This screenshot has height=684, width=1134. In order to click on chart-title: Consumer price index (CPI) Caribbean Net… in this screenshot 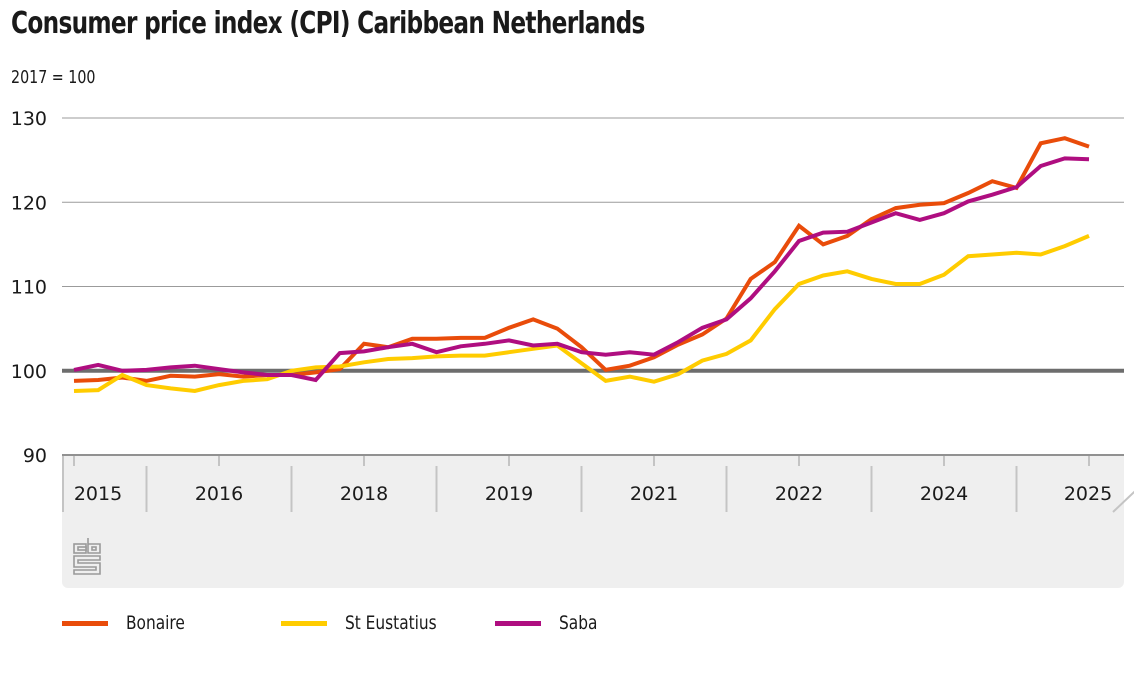, I will do `click(328, 23)`.